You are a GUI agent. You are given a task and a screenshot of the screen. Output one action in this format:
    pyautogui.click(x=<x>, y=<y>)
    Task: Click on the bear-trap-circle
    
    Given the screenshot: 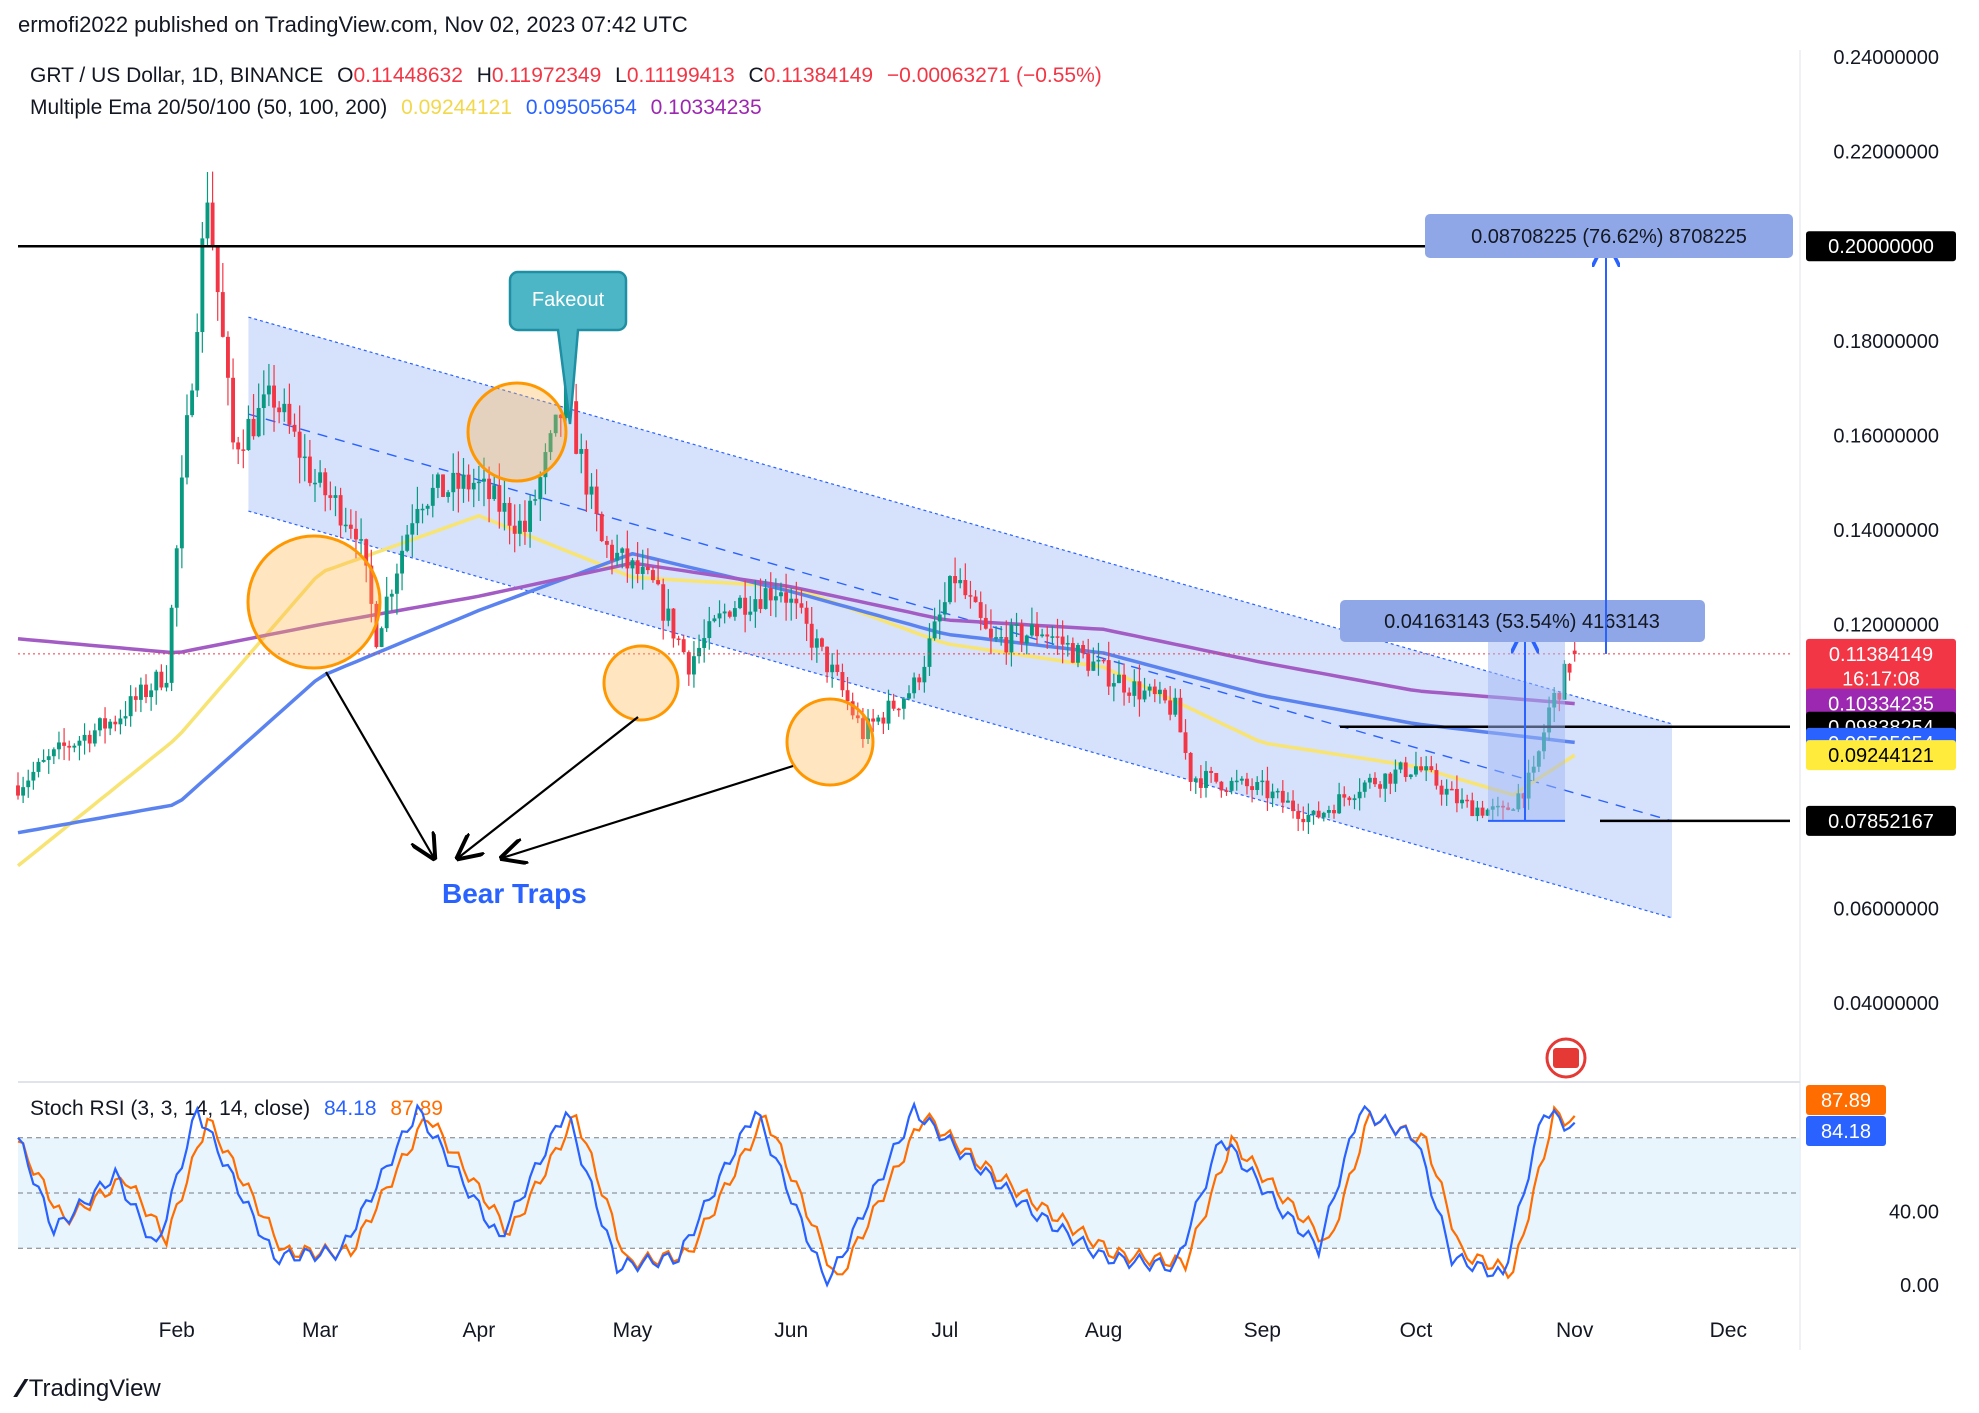 What is the action you would take?
    pyautogui.click(x=314, y=602)
    